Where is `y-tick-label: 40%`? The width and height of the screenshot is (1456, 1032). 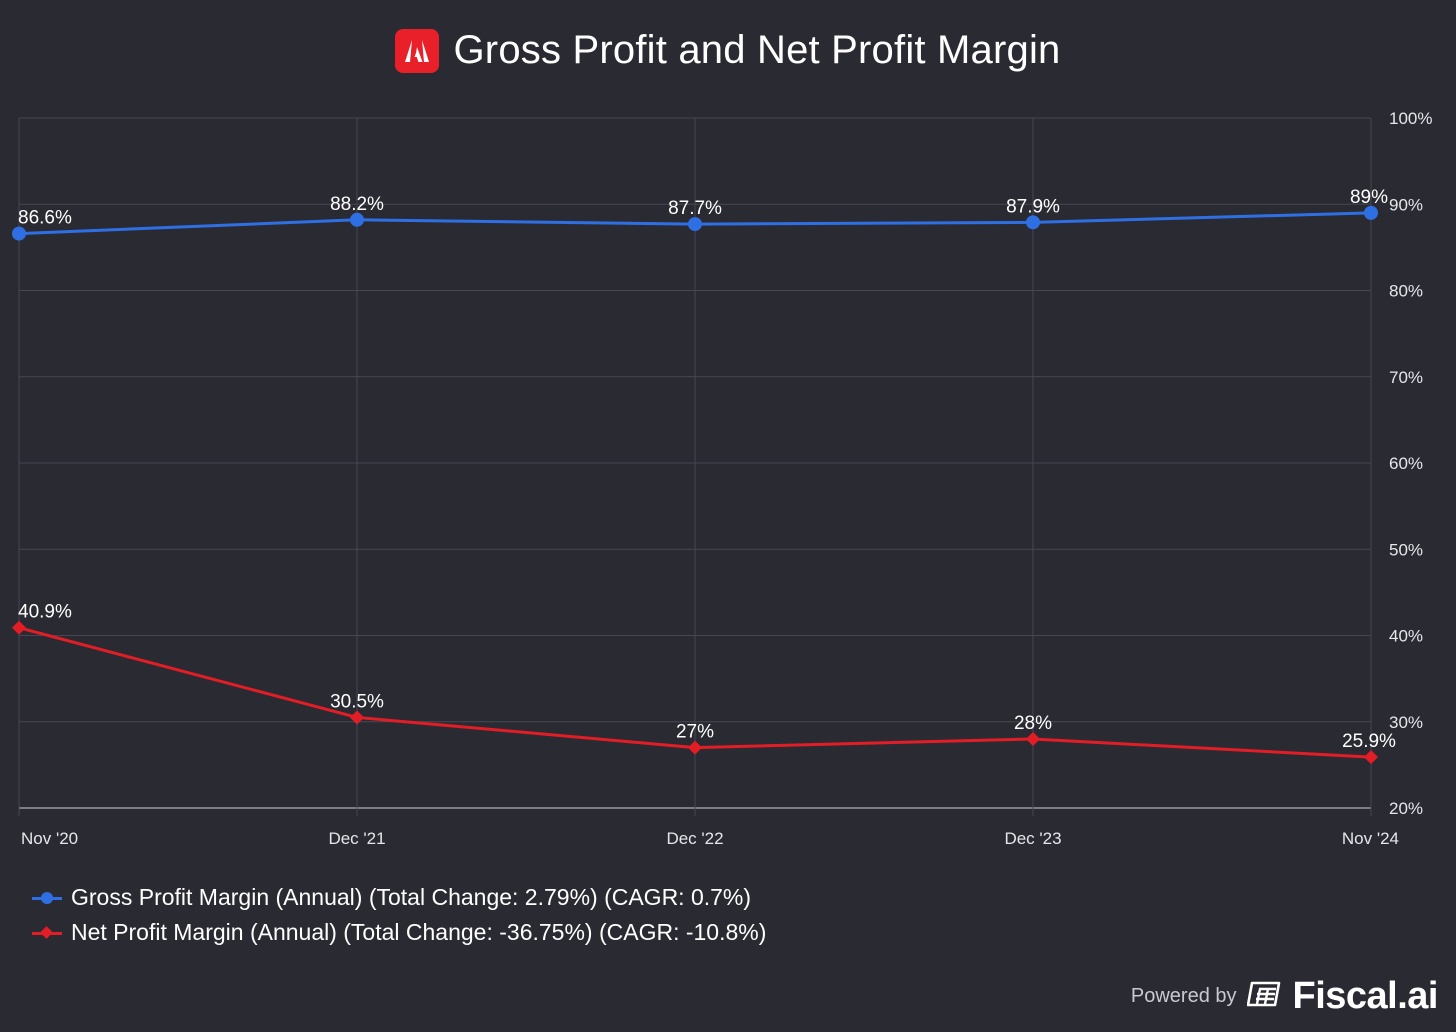
y-tick-label: 40% is located at coordinates (1406, 636).